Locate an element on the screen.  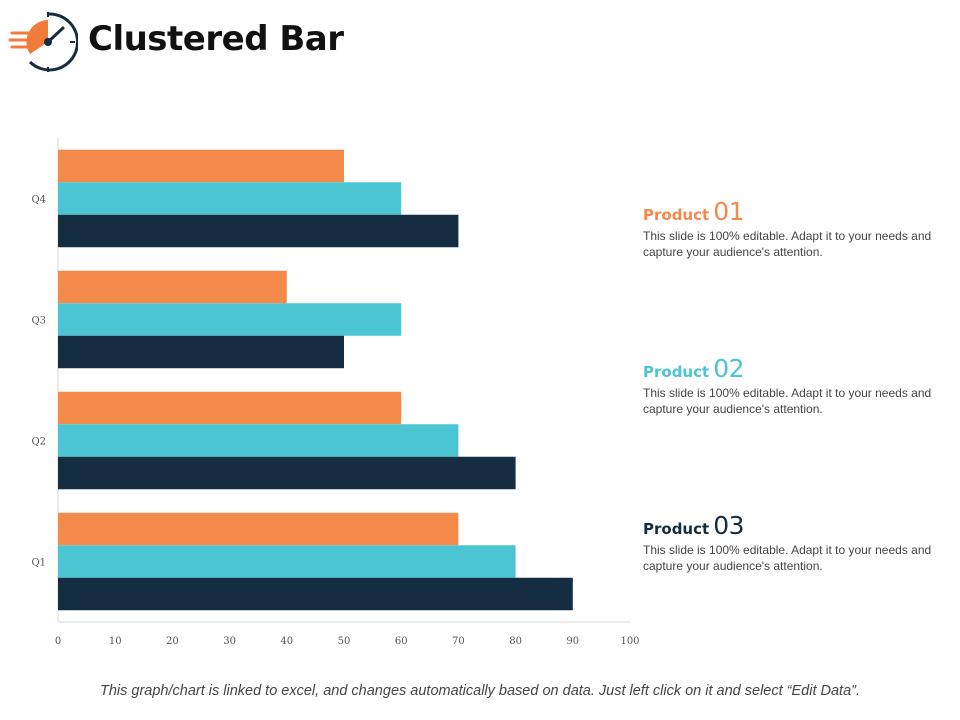
product-number: 03 is located at coordinates (728, 525).